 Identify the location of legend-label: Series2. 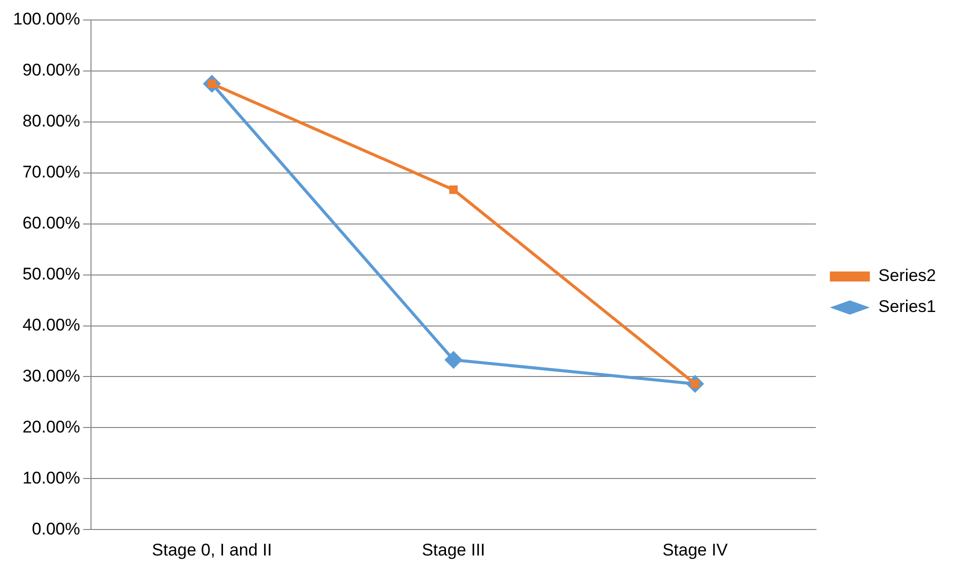
(907, 276).